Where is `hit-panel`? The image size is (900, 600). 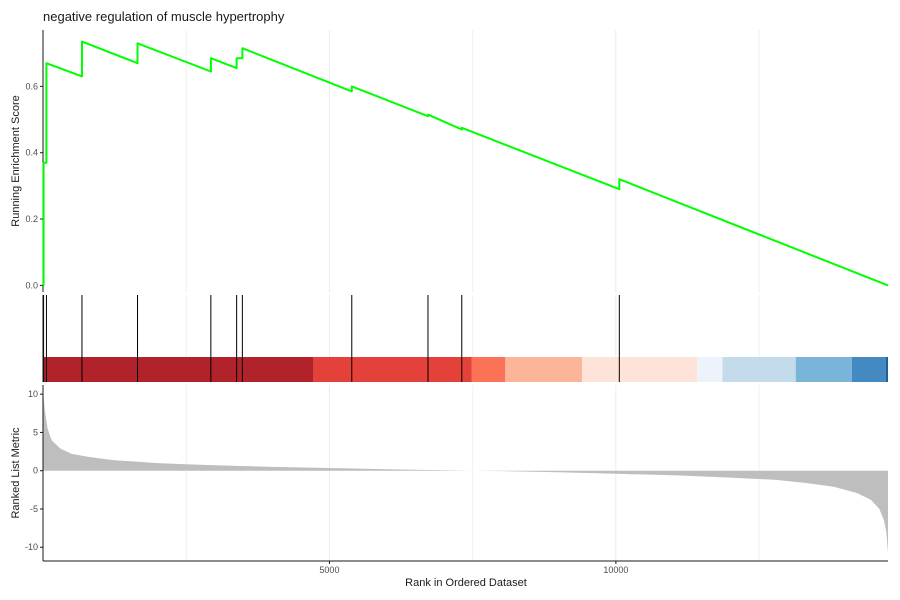
hit-panel is located at coordinates (465, 338).